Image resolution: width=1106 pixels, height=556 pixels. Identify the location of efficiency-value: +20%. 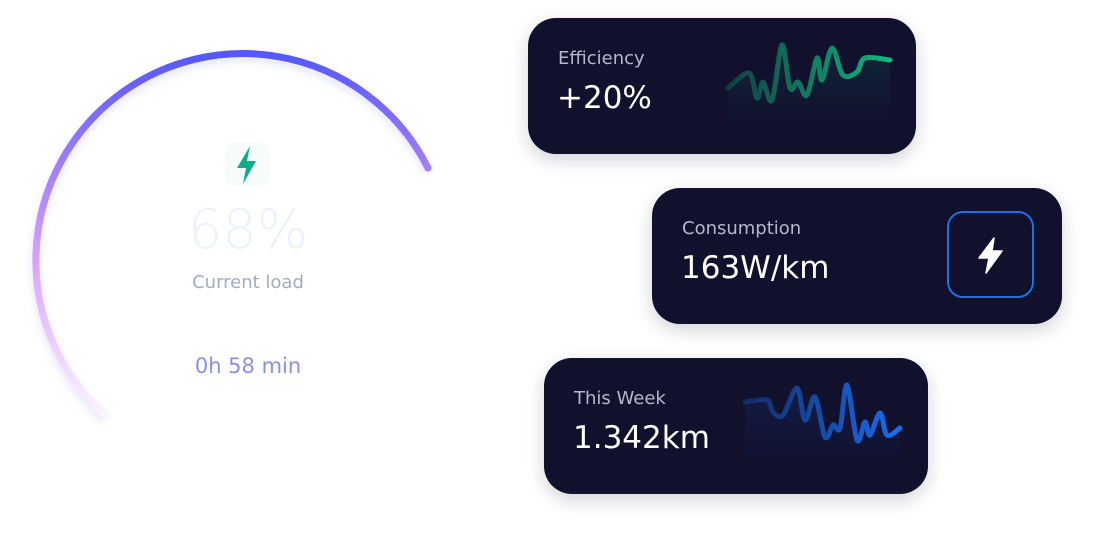
(604, 98).